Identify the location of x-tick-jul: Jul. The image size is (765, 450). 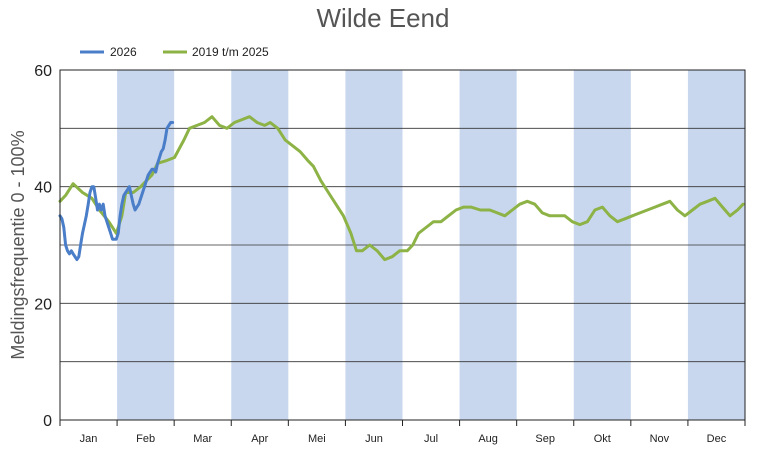
(431, 439).